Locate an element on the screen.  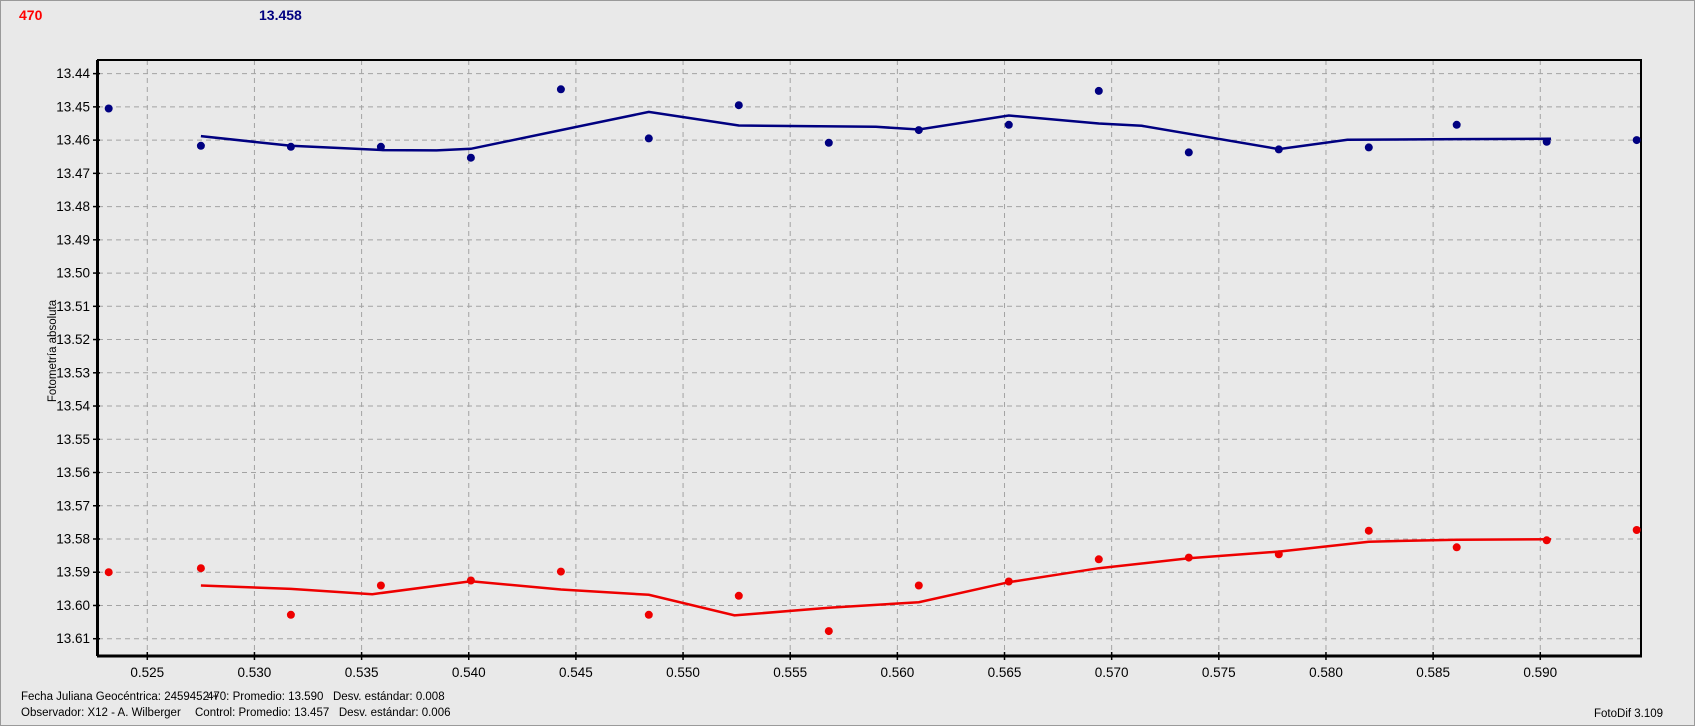
y-tick-label: 13.59 is located at coordinates (73, 572).